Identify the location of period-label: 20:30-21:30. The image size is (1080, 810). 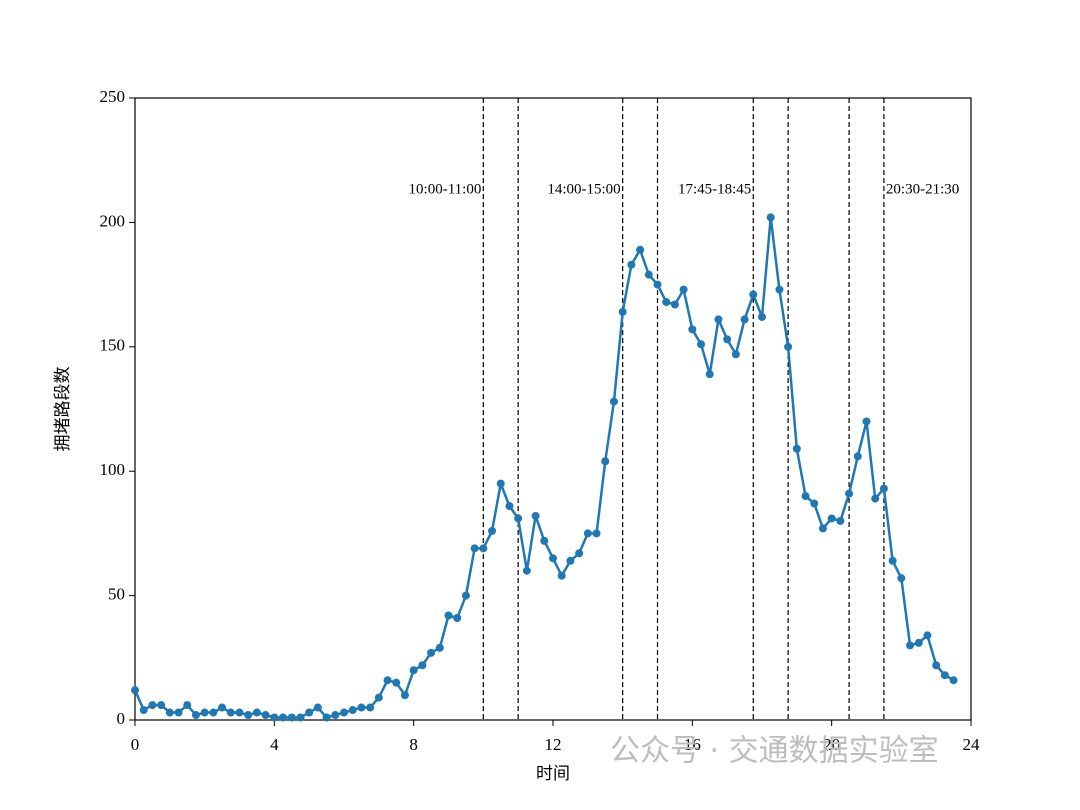
(922, 189).